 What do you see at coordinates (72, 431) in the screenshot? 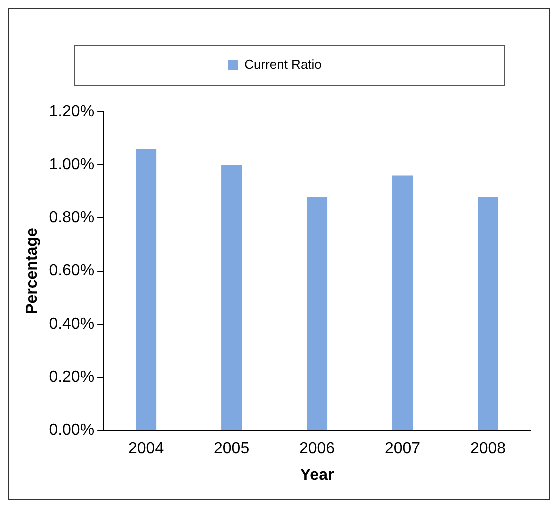
I see `y-tick-label: 0.00%` at bounding box center [72, 431].